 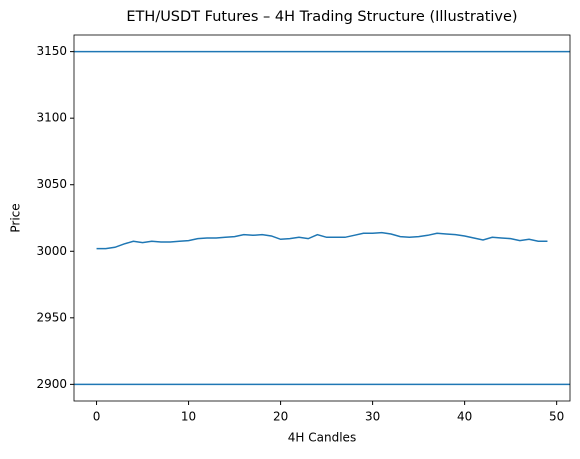 I want to click on y-tick-label: 3050, so click(x=51, y=184).